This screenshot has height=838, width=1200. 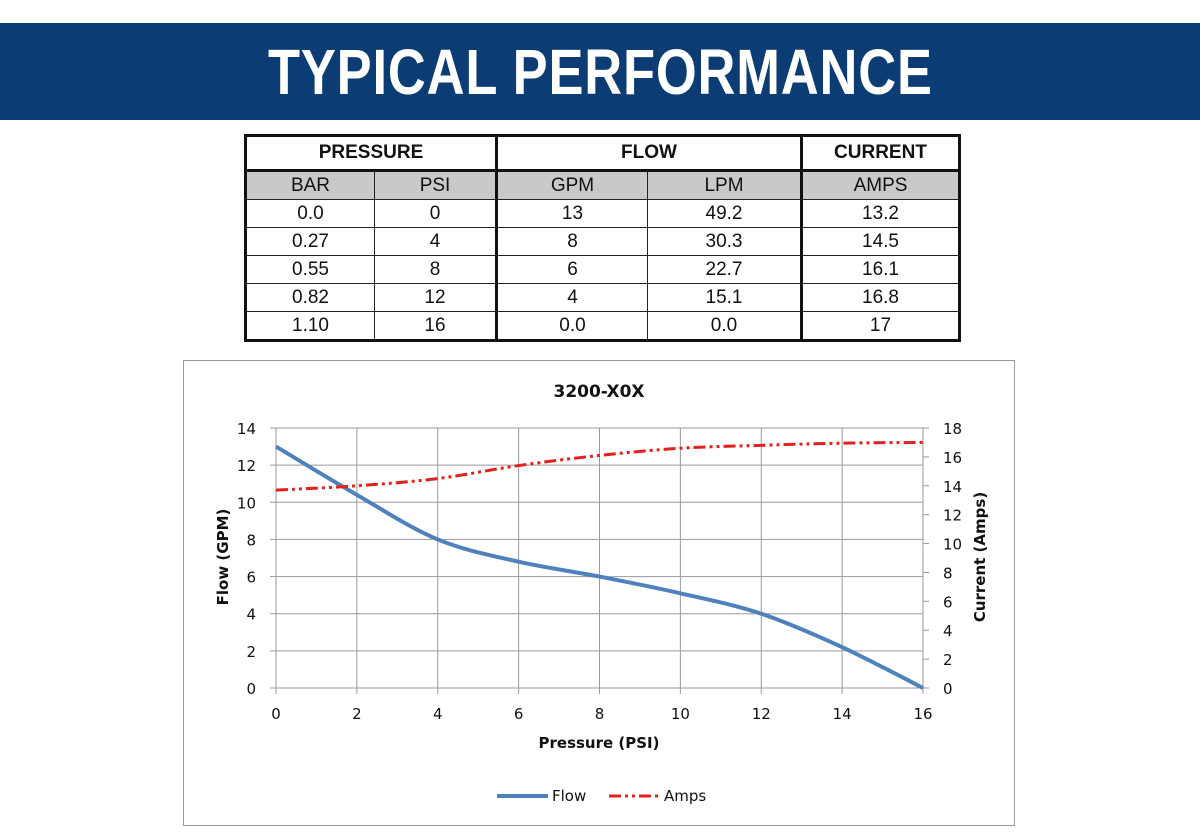 I want to click on y2-axis-label: Current (Amps), so click(x=980, y=557).